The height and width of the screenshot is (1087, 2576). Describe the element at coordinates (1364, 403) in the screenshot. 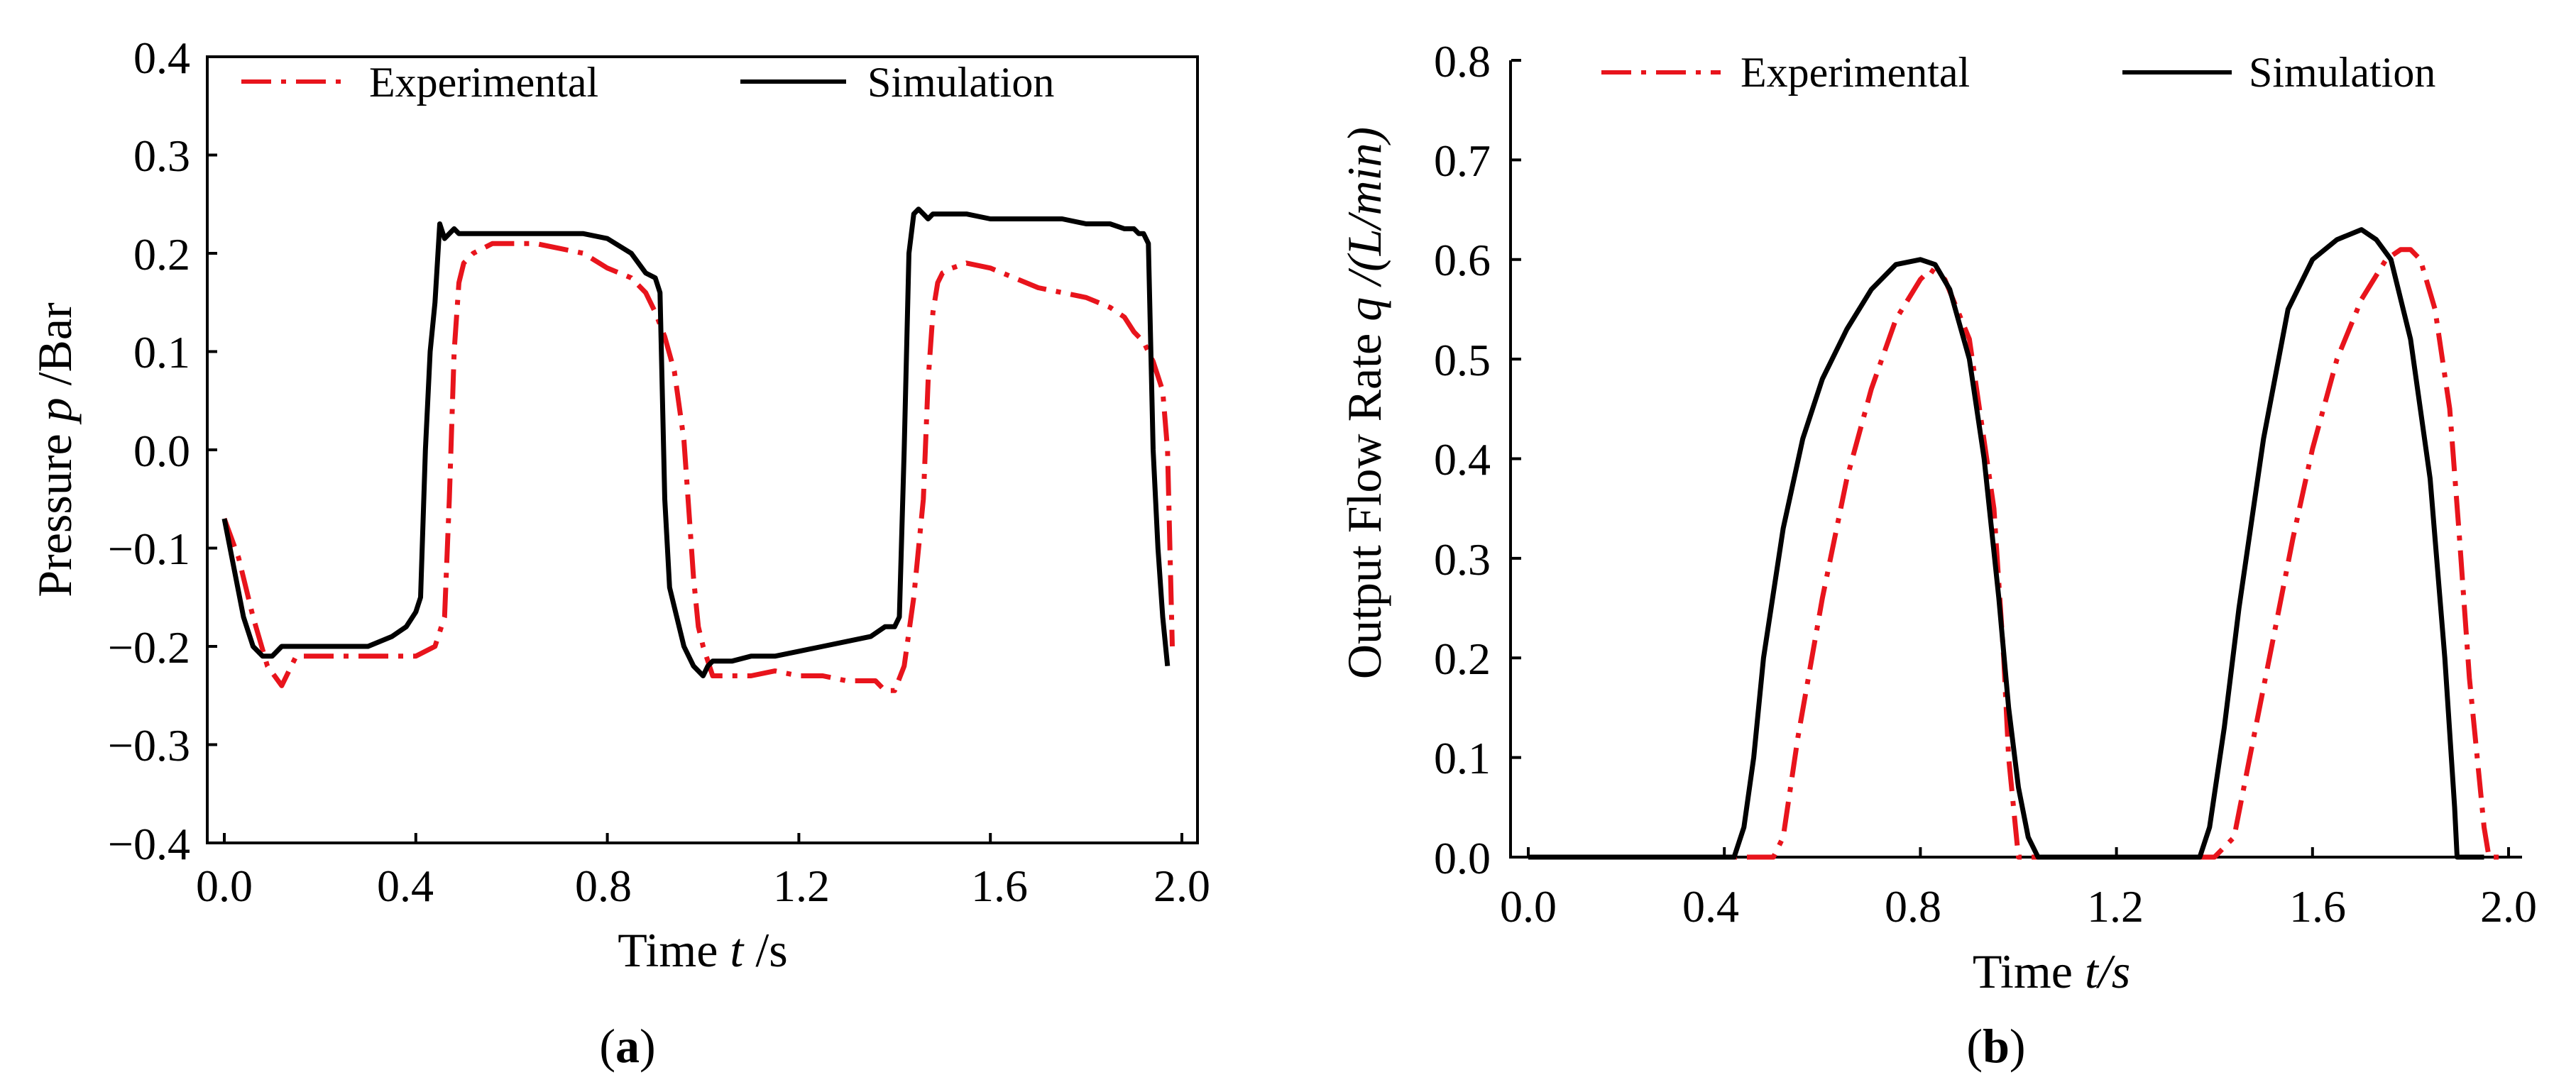

I see `chart-b-y-axis-title: Output Flow Rate q /(L/min)` at that location.